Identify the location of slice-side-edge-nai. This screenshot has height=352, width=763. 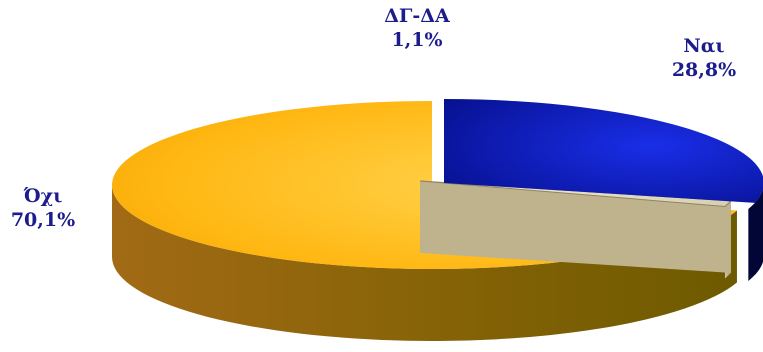
(755, 235).